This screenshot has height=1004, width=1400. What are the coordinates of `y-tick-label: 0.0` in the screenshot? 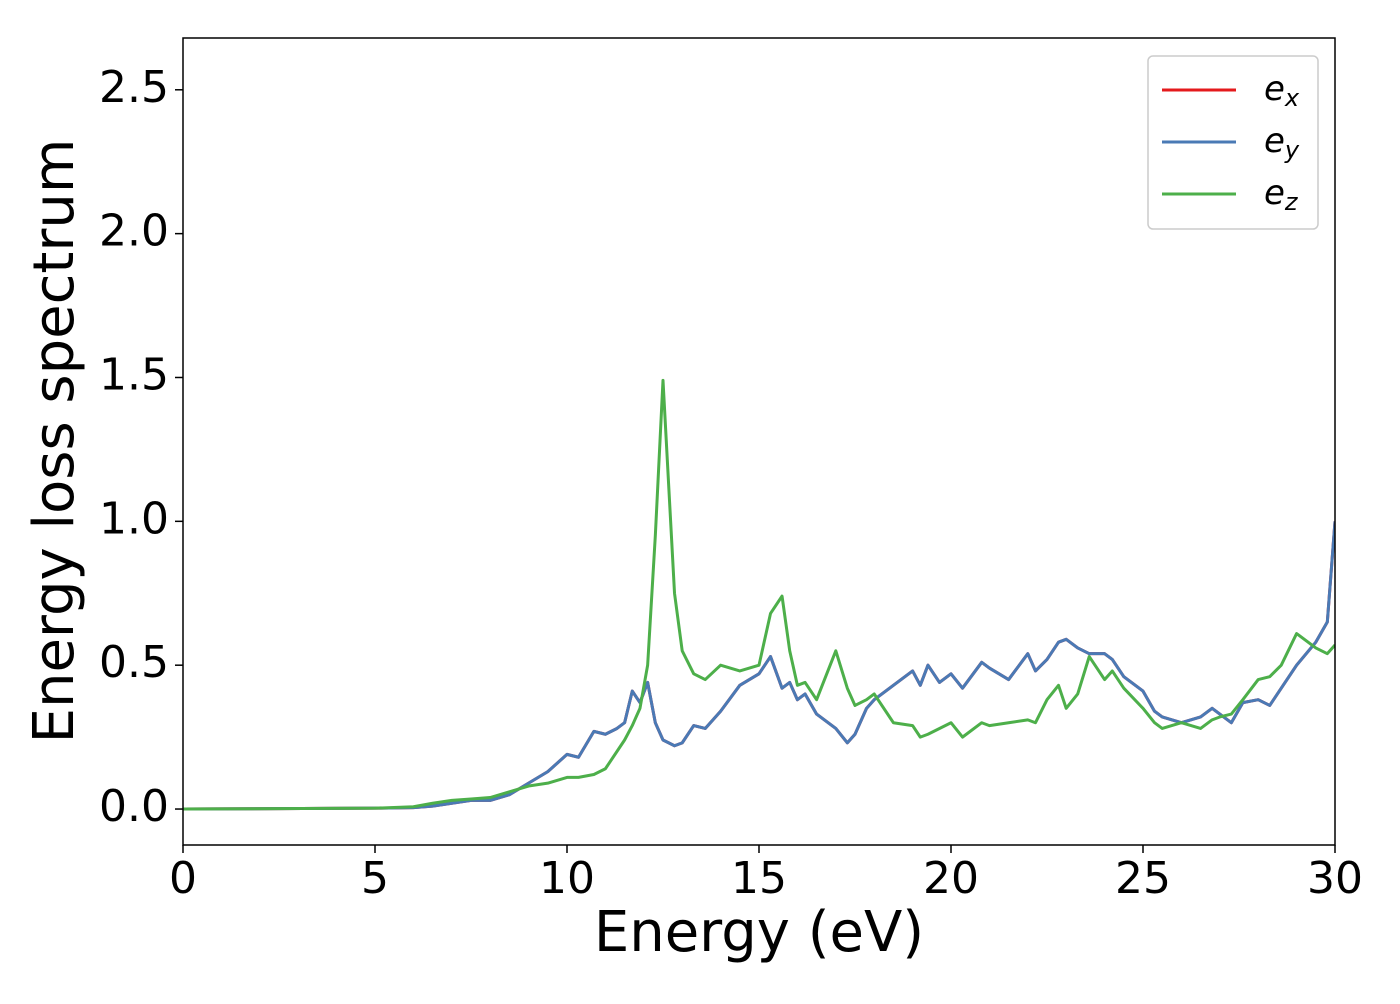 It's located at (134, 806).